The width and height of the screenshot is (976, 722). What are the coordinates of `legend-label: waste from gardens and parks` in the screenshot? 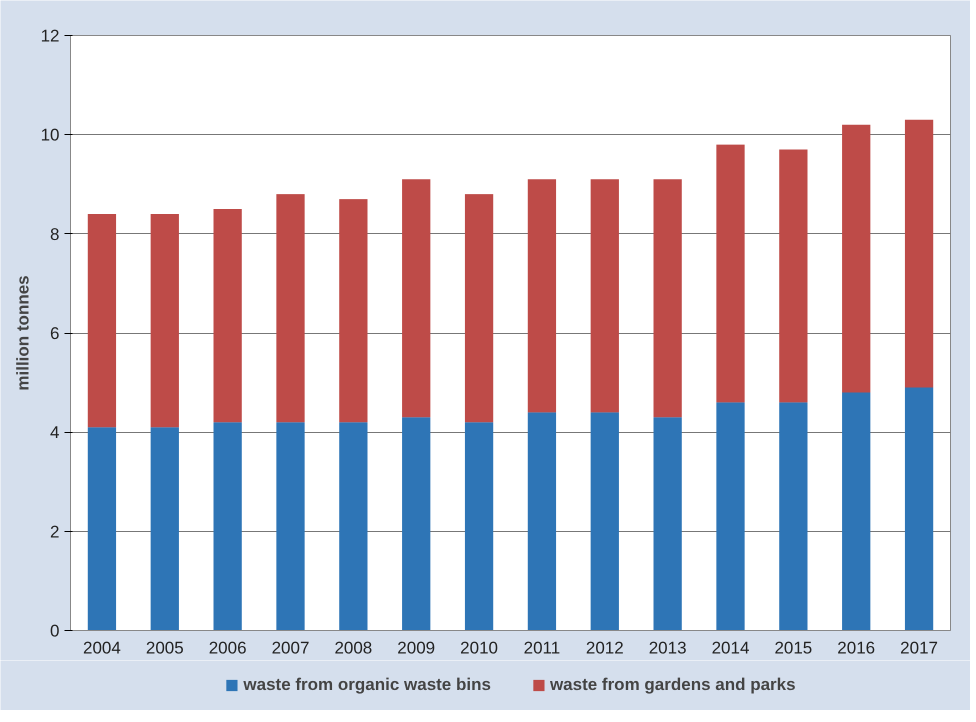 It's located at (673, 685).